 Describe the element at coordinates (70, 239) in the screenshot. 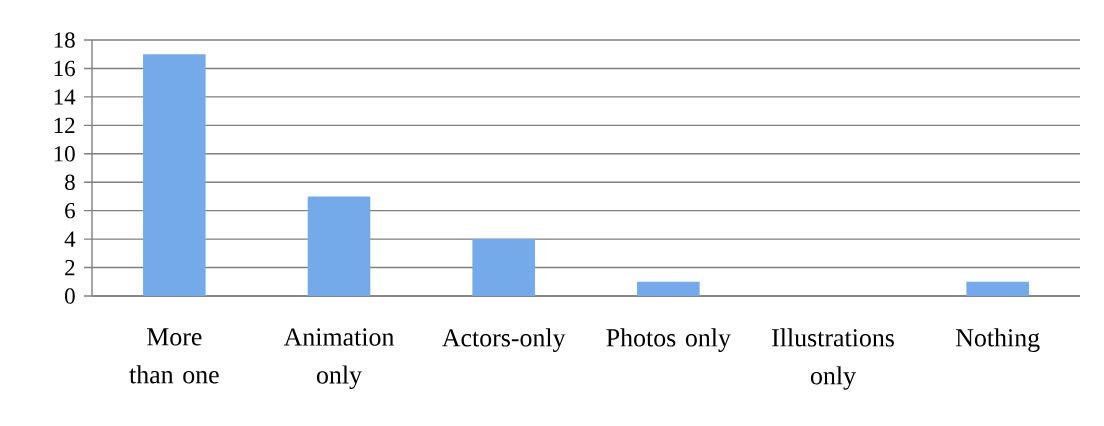

I see `y-tick-label: 4` at that location.